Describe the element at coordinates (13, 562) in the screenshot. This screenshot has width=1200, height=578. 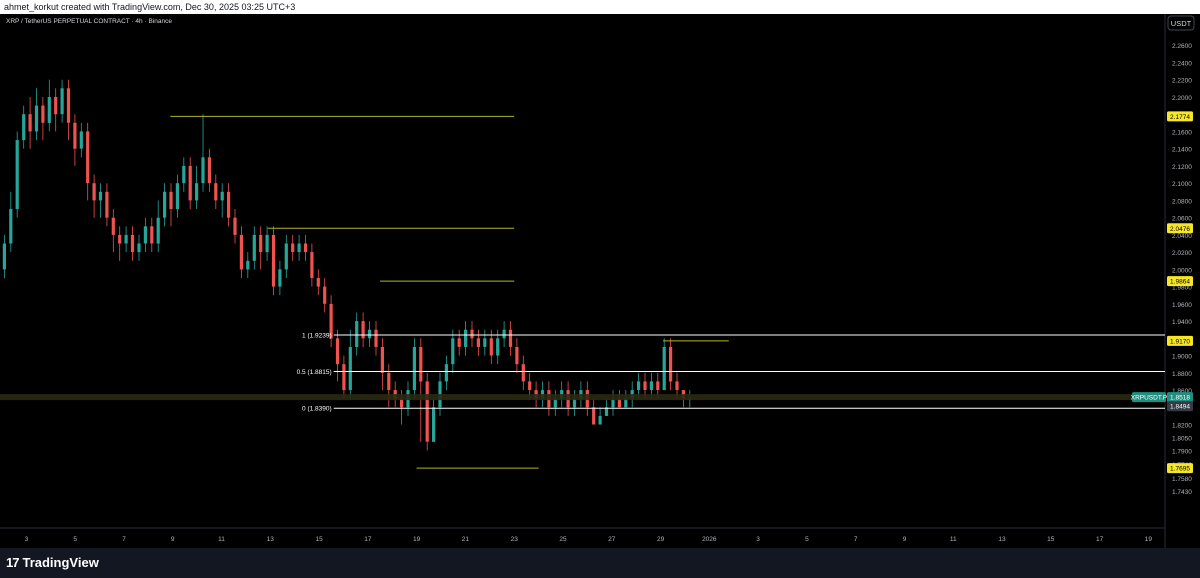
I see `tradingview-logo-icon: 17` at that location.